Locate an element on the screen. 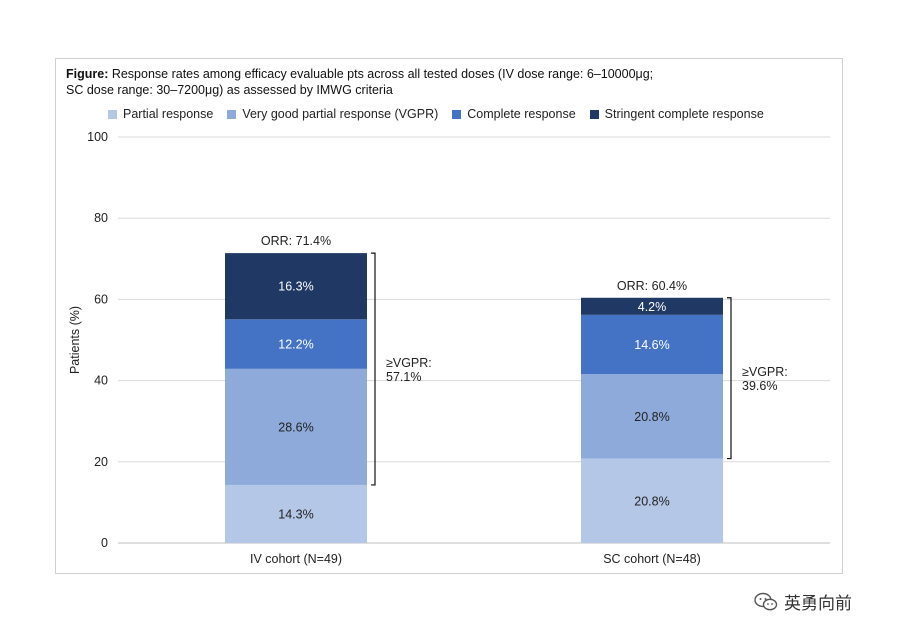 Image resolution: width=906 pixels, height=641 pixels. total-label: ORR: 71.4% is located at coordinates (296, 241).